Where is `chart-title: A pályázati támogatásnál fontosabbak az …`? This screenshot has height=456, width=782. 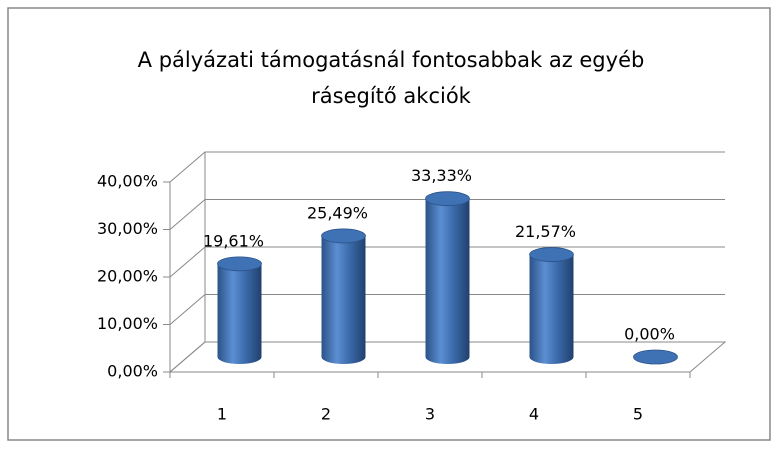 chart-title: A pályázati támogatásnál fontosabbak az … is located at coordinates (391, 78).